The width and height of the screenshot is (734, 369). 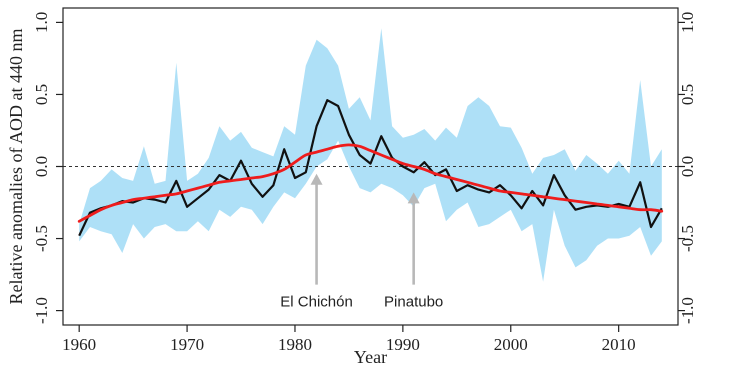 I want to click on x-tick-label-2010: 2010, so click(x=619, y=344).